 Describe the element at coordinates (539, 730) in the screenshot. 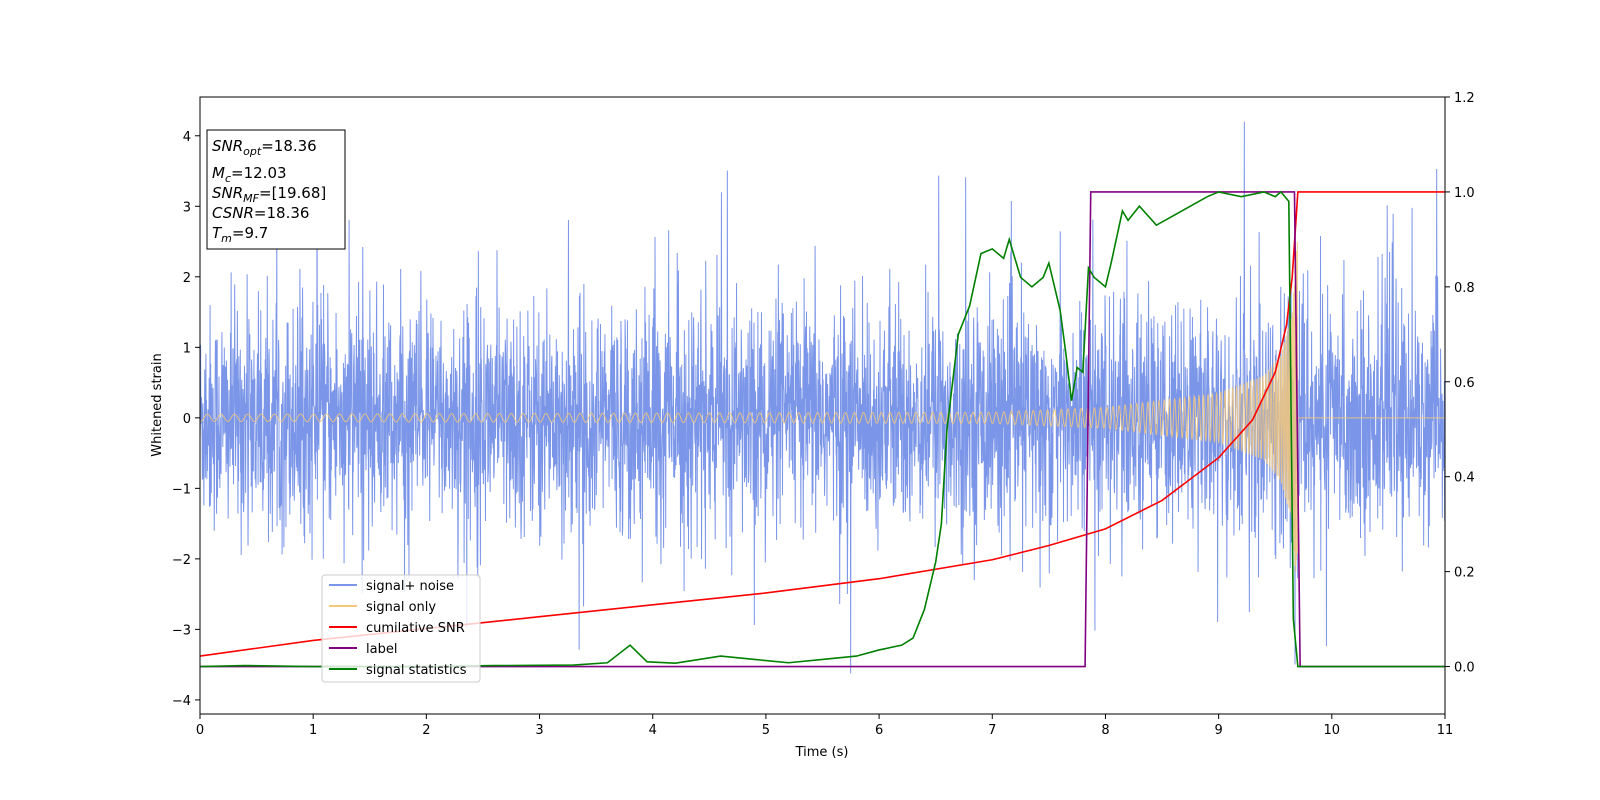

I see `x-tick-label: 3` at that location.